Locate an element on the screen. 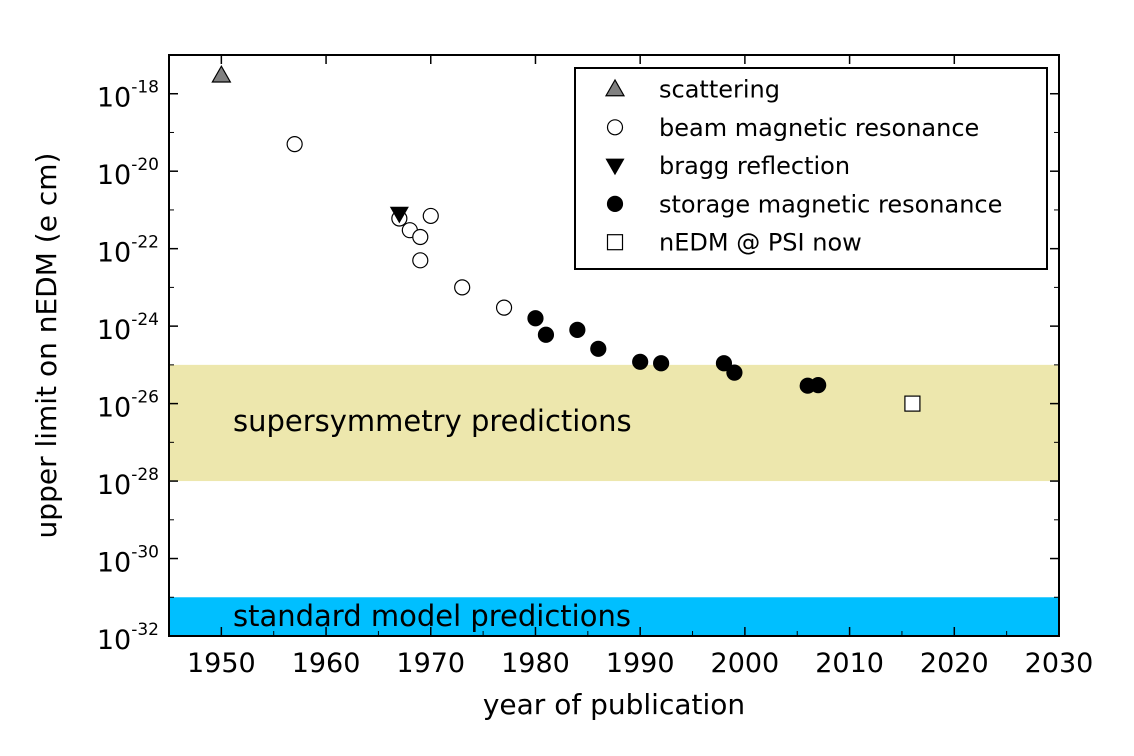 This screenshot has height=756, width=1134. legend-box is located at coordinates (811, 168).